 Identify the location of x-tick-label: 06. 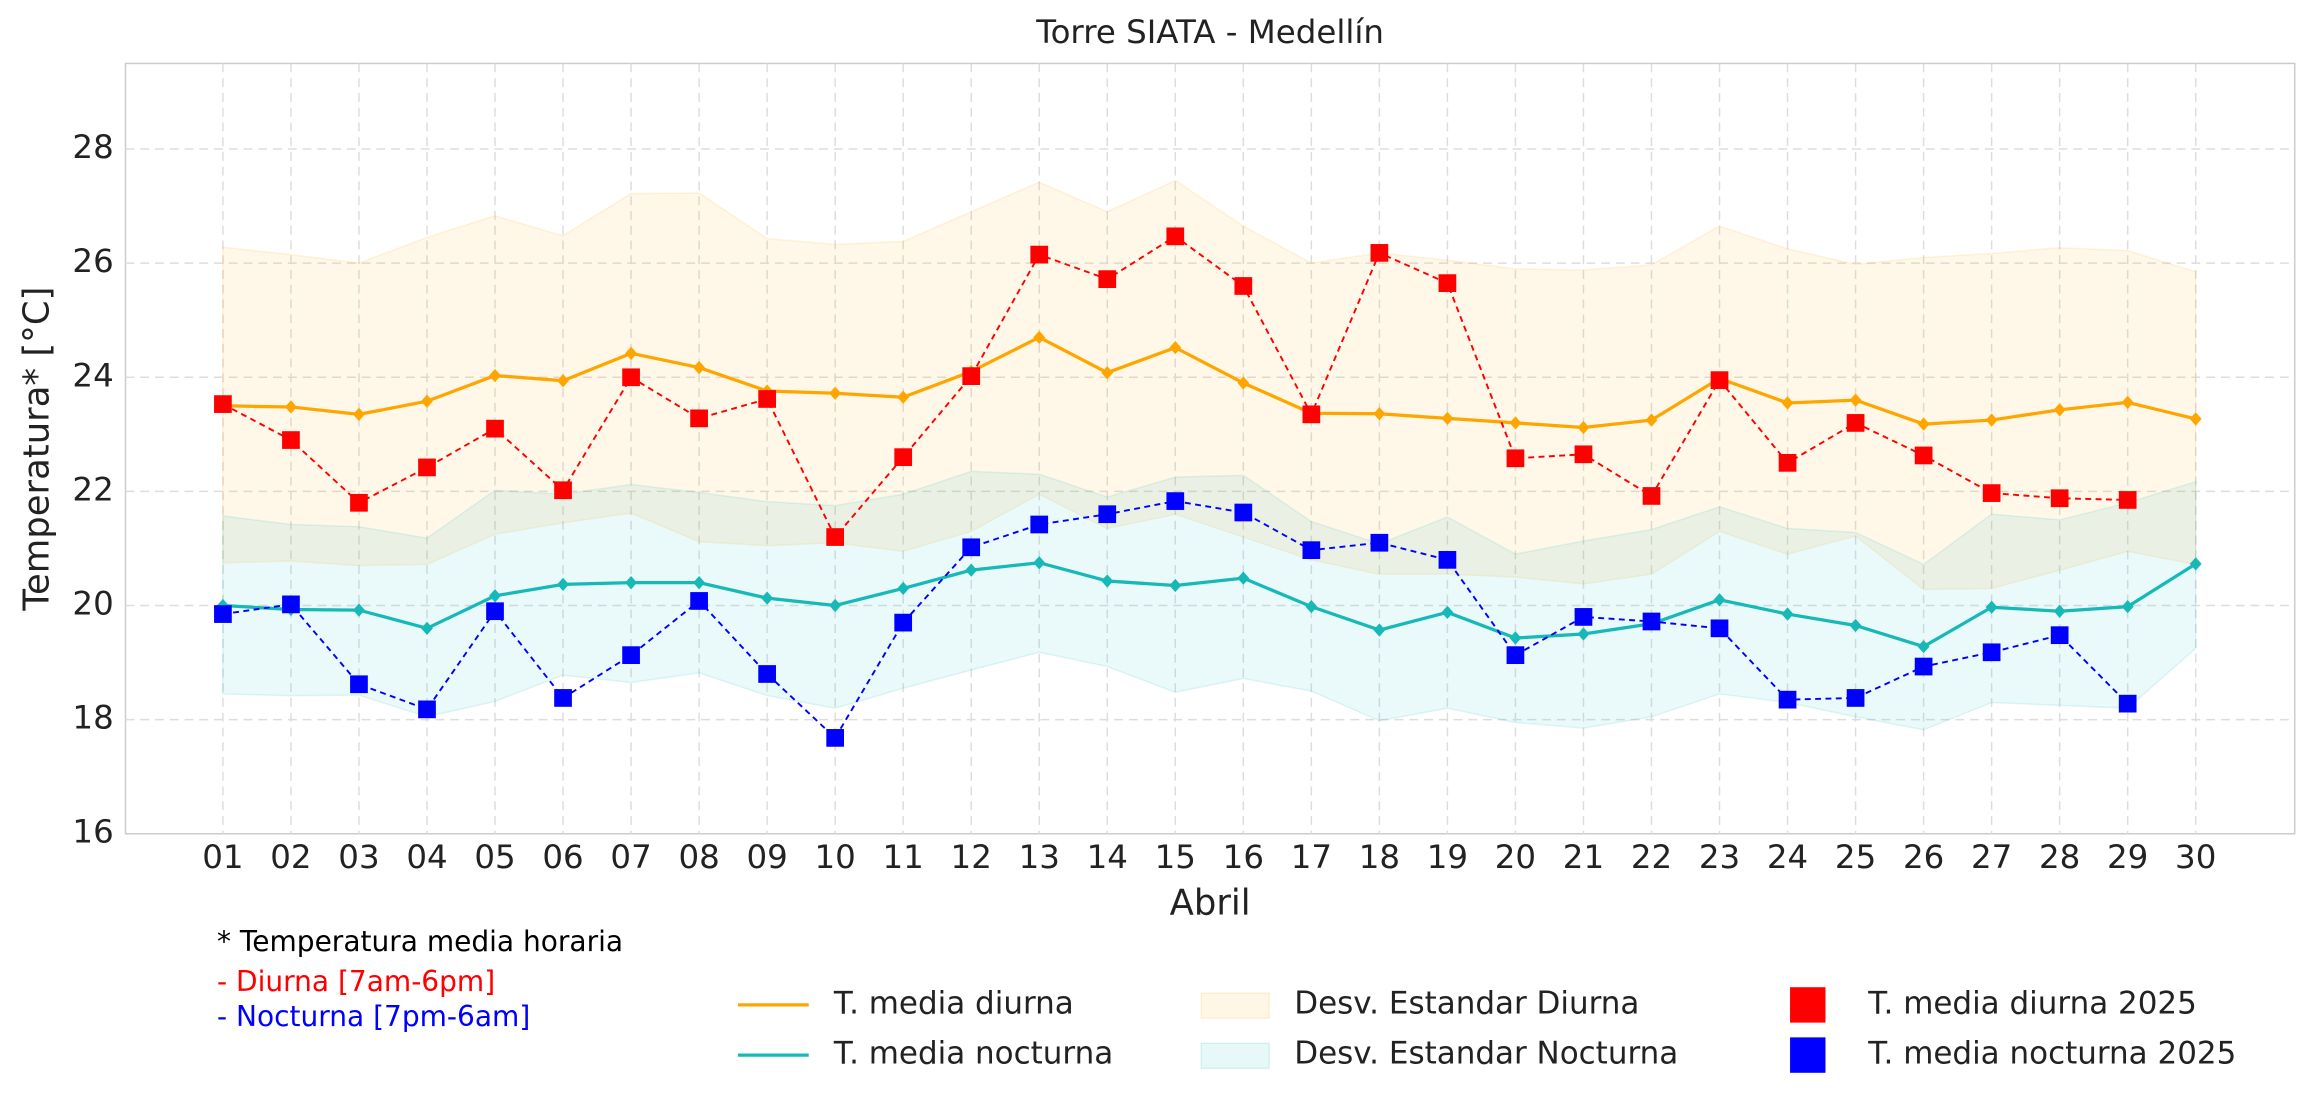
(562, 857).